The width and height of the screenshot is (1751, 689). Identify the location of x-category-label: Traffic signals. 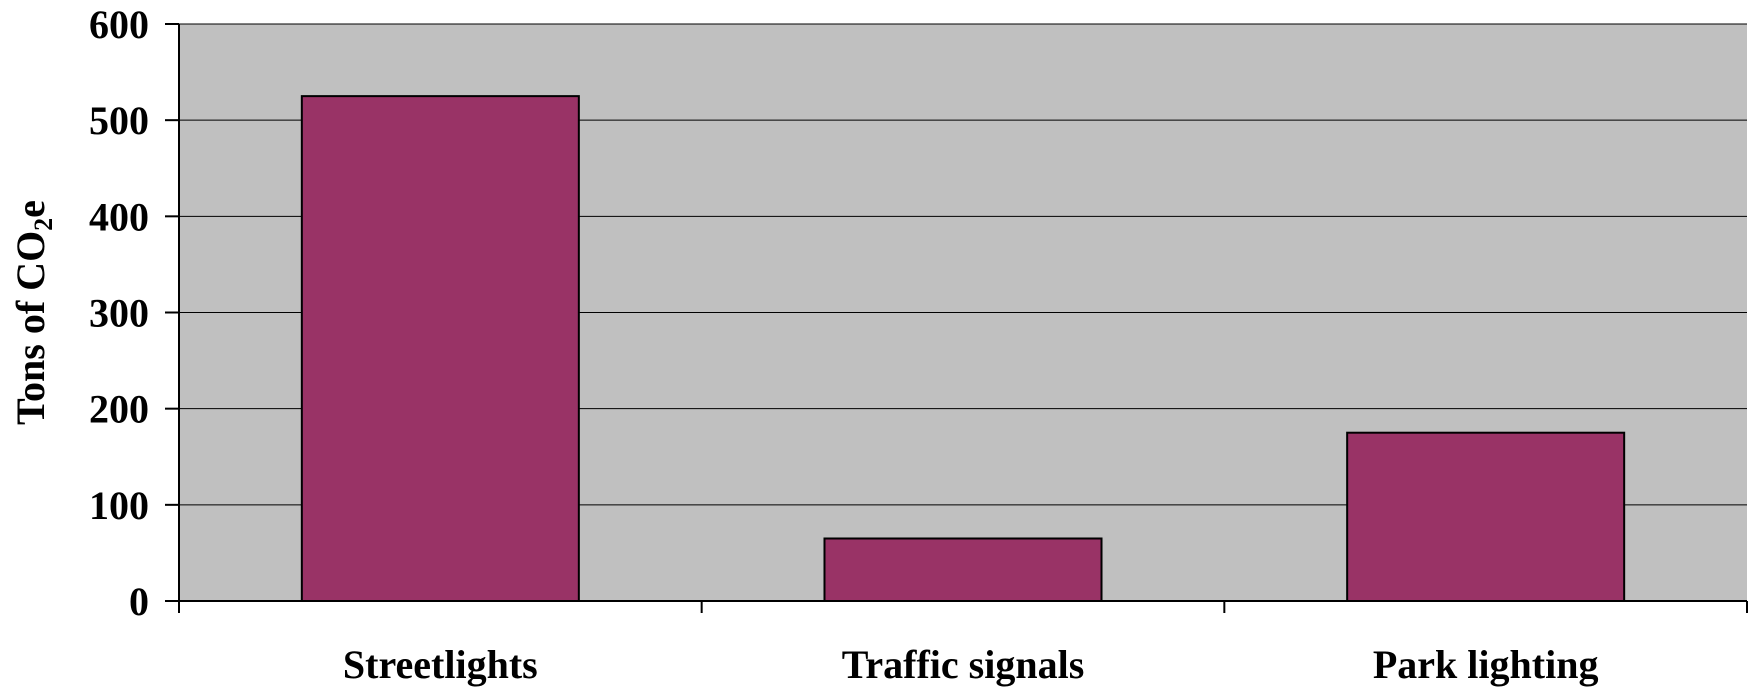
(963, 664).